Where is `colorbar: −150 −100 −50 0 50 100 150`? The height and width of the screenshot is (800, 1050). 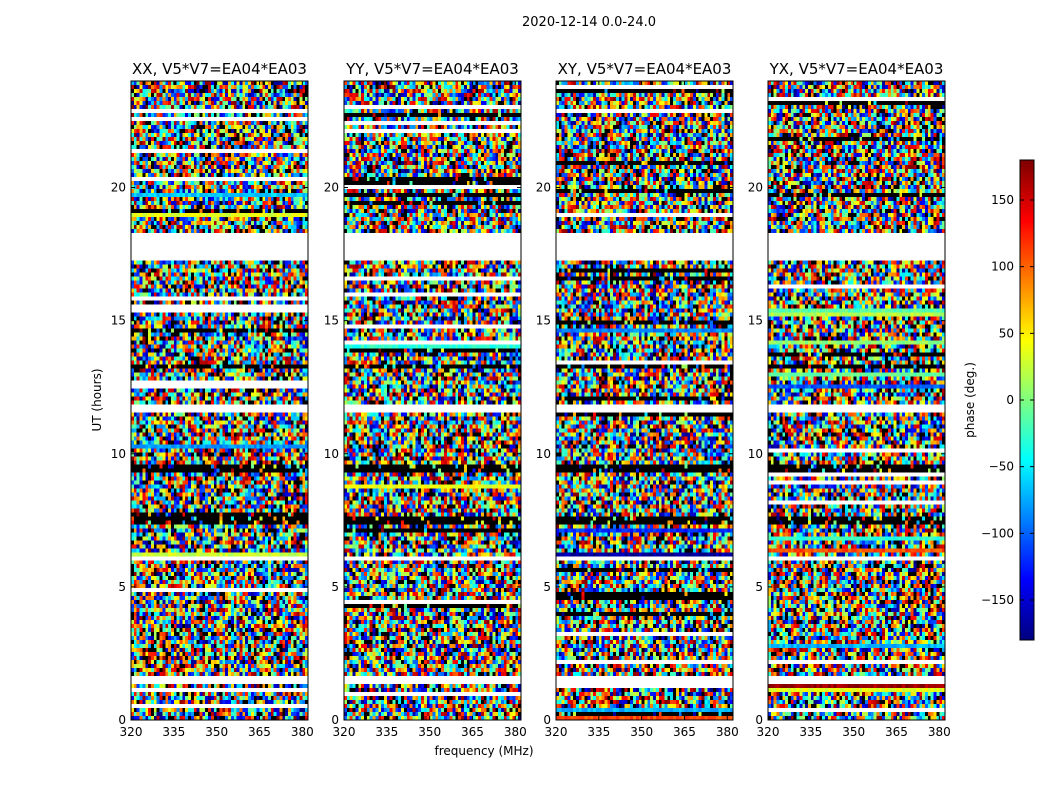 colorbar: −150 −100 −50 0 50 100 150 is located at coordinates (1008, 400).